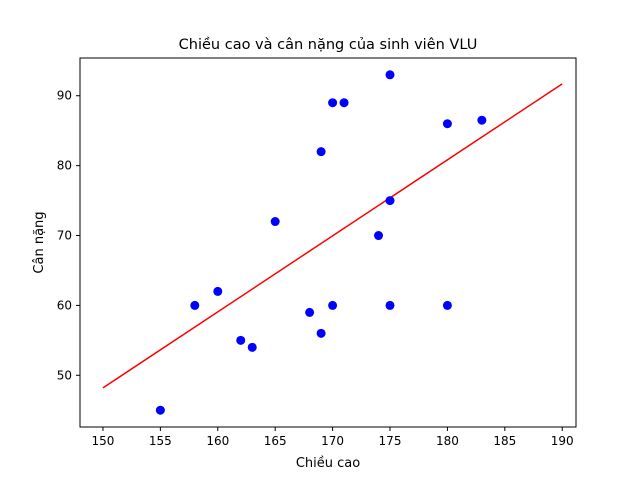  Describe the element at coordinates (332, 441) in the screenshot. I see `x-tick-label: 170` at that location.